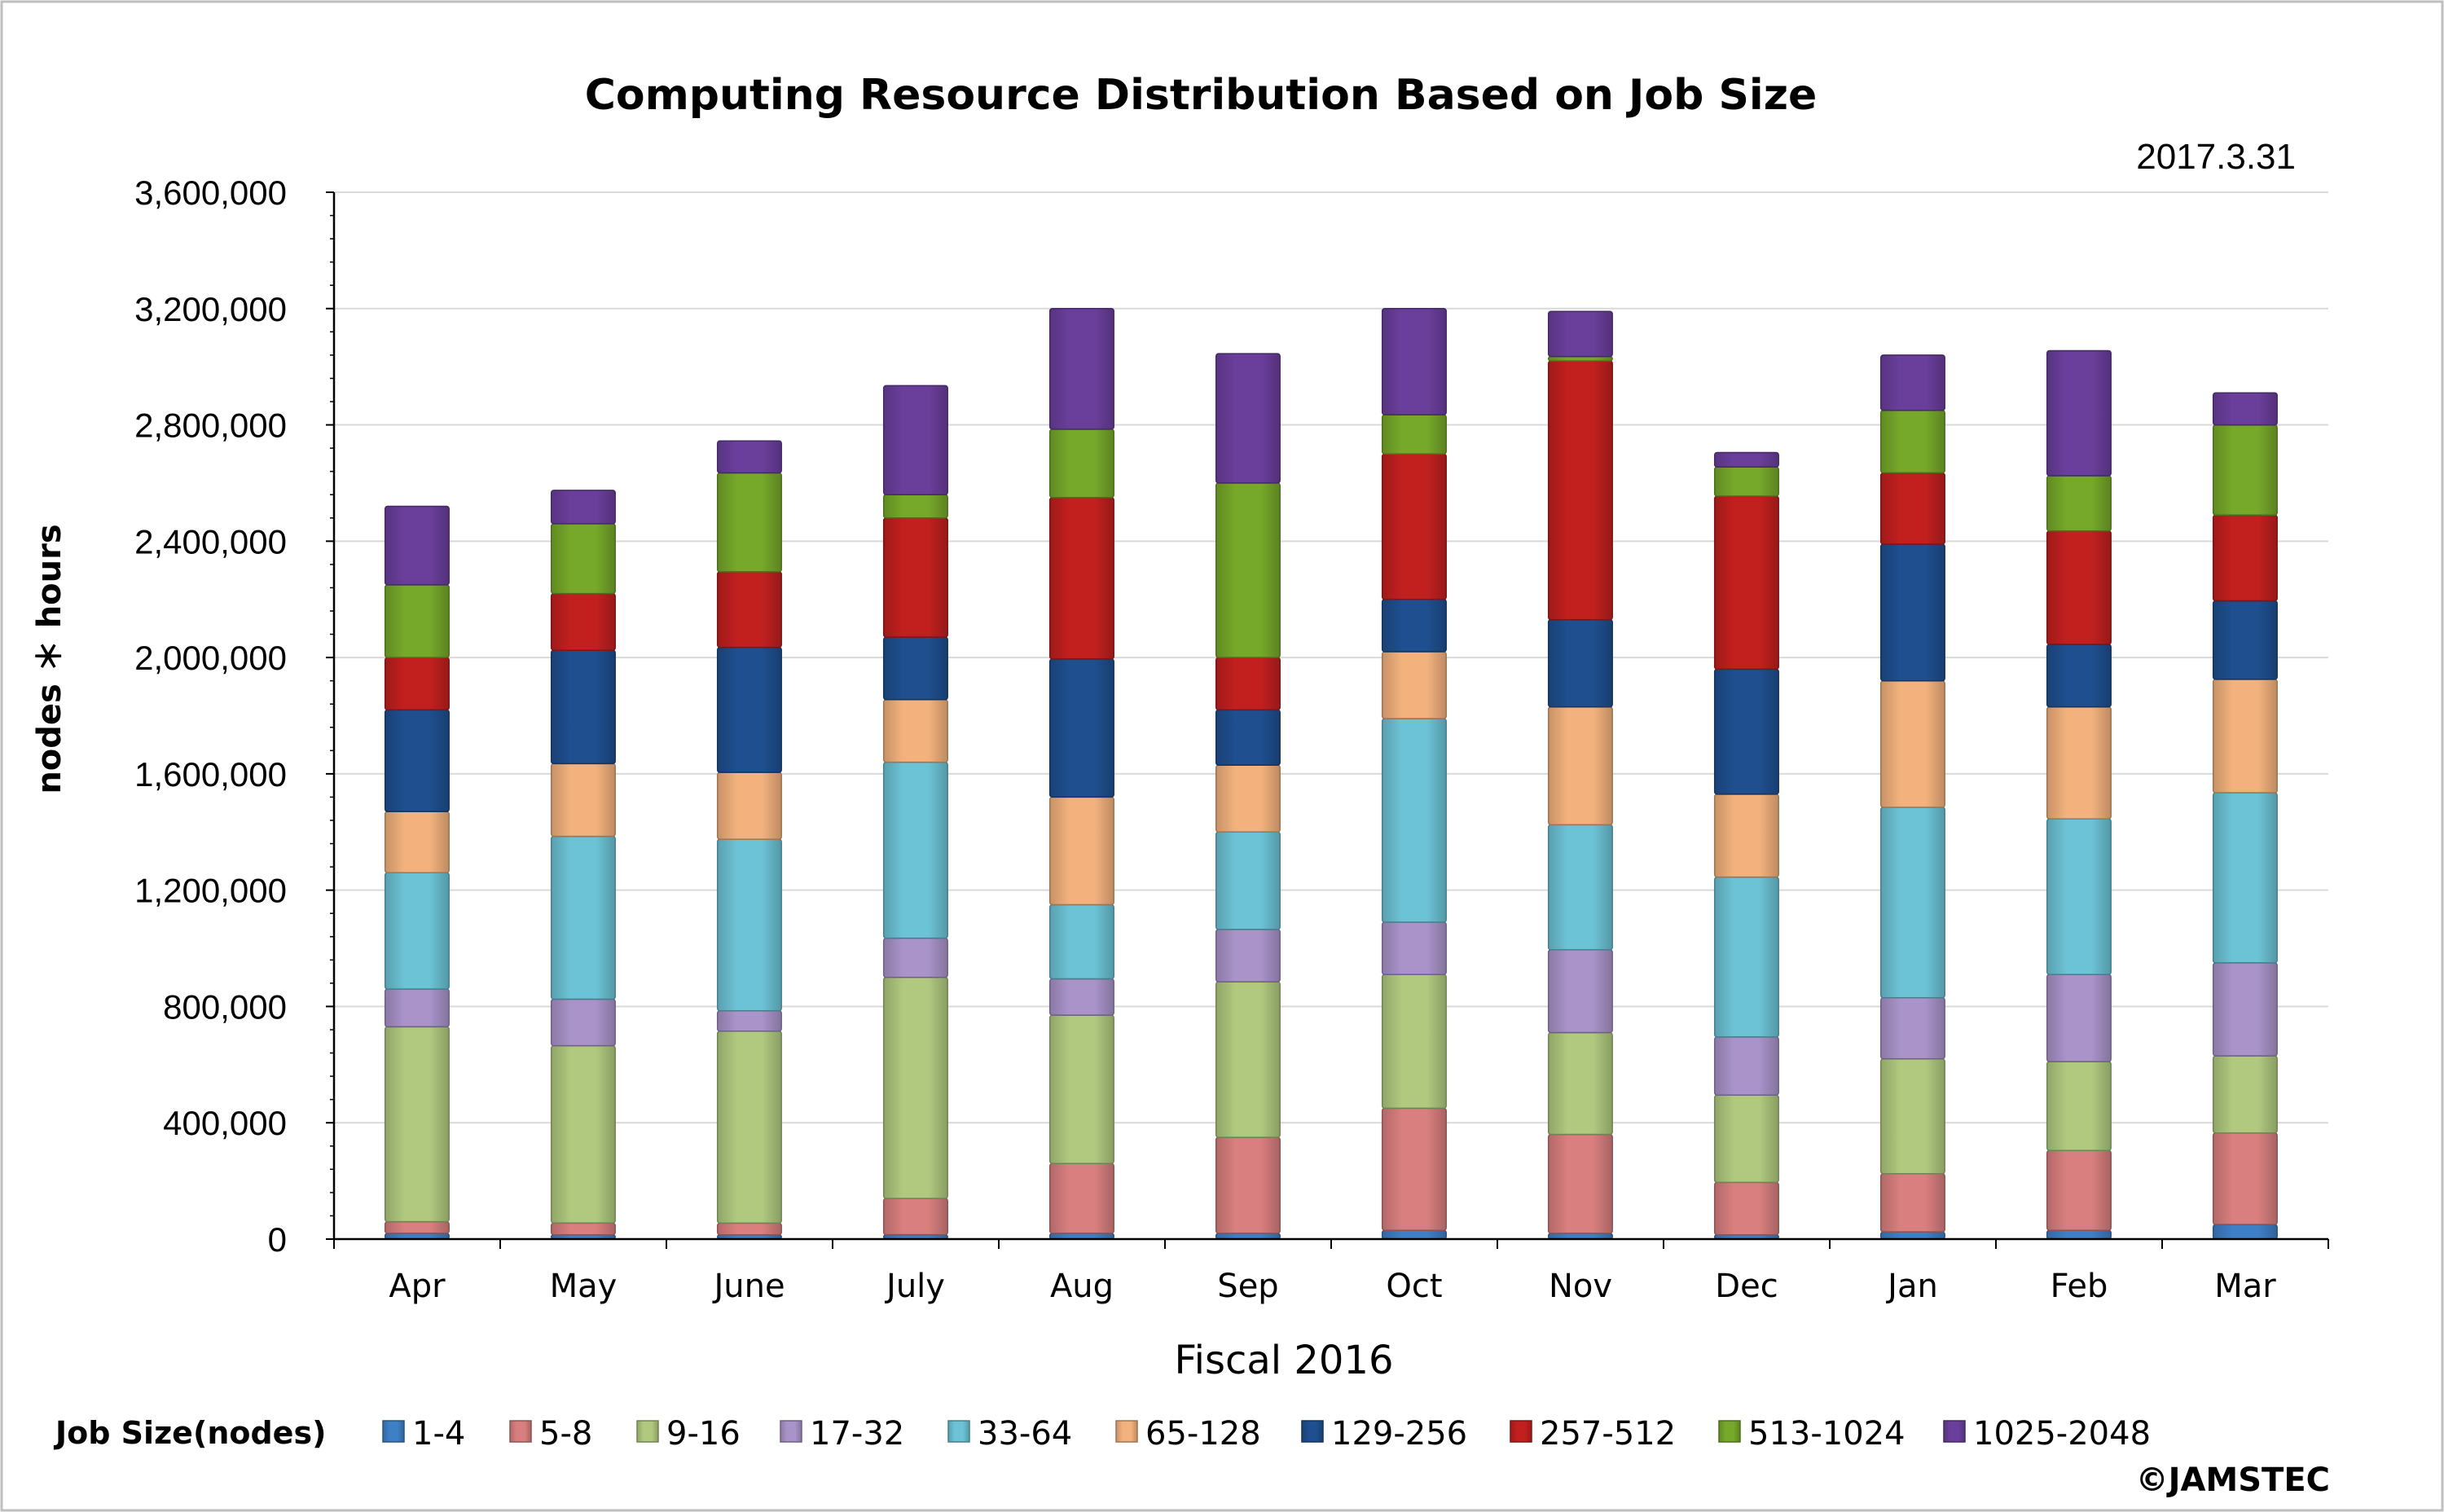 Image resolution: width=2444 pixels, height=1512 pixels. Describe the element at coordinates (2079, 763) in the screenshot. I see `bar-segment-65-128-Feb` at that location.